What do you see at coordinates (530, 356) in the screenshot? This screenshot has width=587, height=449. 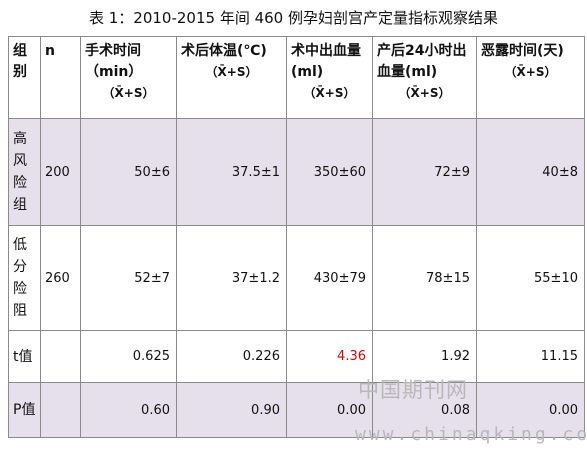 I see `cell-lochia-time: 11.15` at bounding box center [530, 356].